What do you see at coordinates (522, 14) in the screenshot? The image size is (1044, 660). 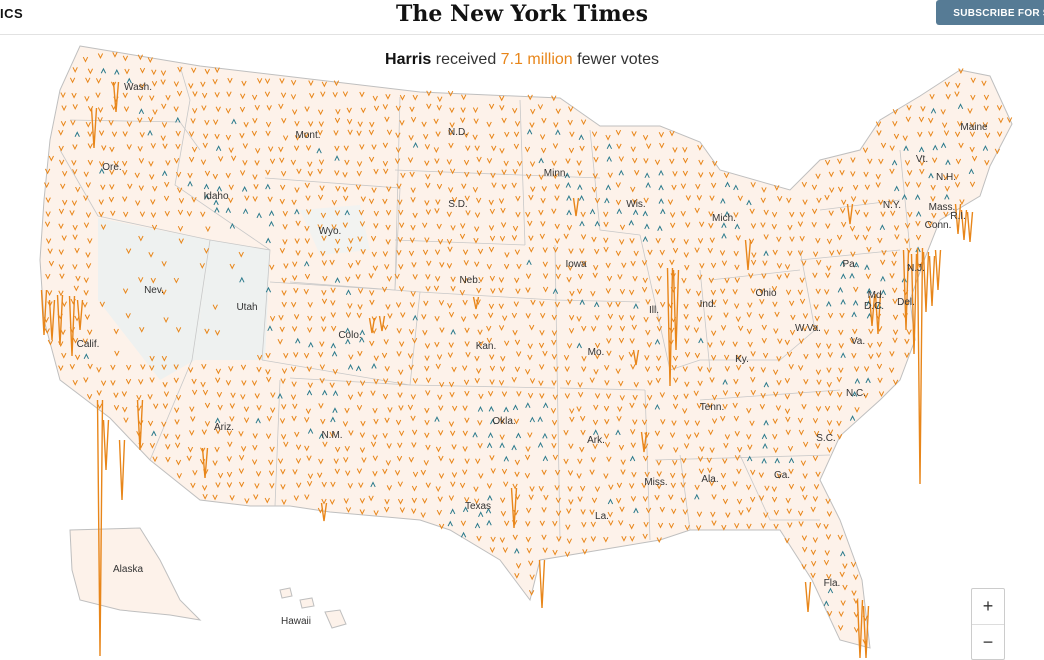 I see `nyt-logo: The New York Times` at bounding box center [522, 14].